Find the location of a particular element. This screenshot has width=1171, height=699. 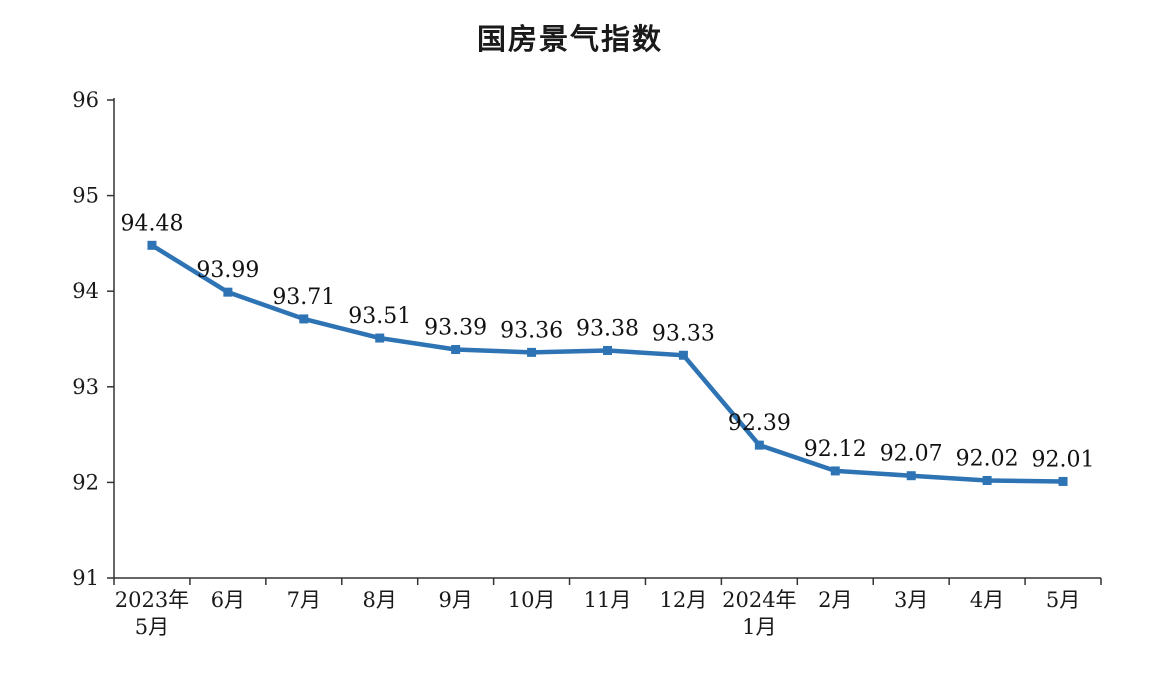

x-tick-label: 4月 is located at coordinates (987, 600).